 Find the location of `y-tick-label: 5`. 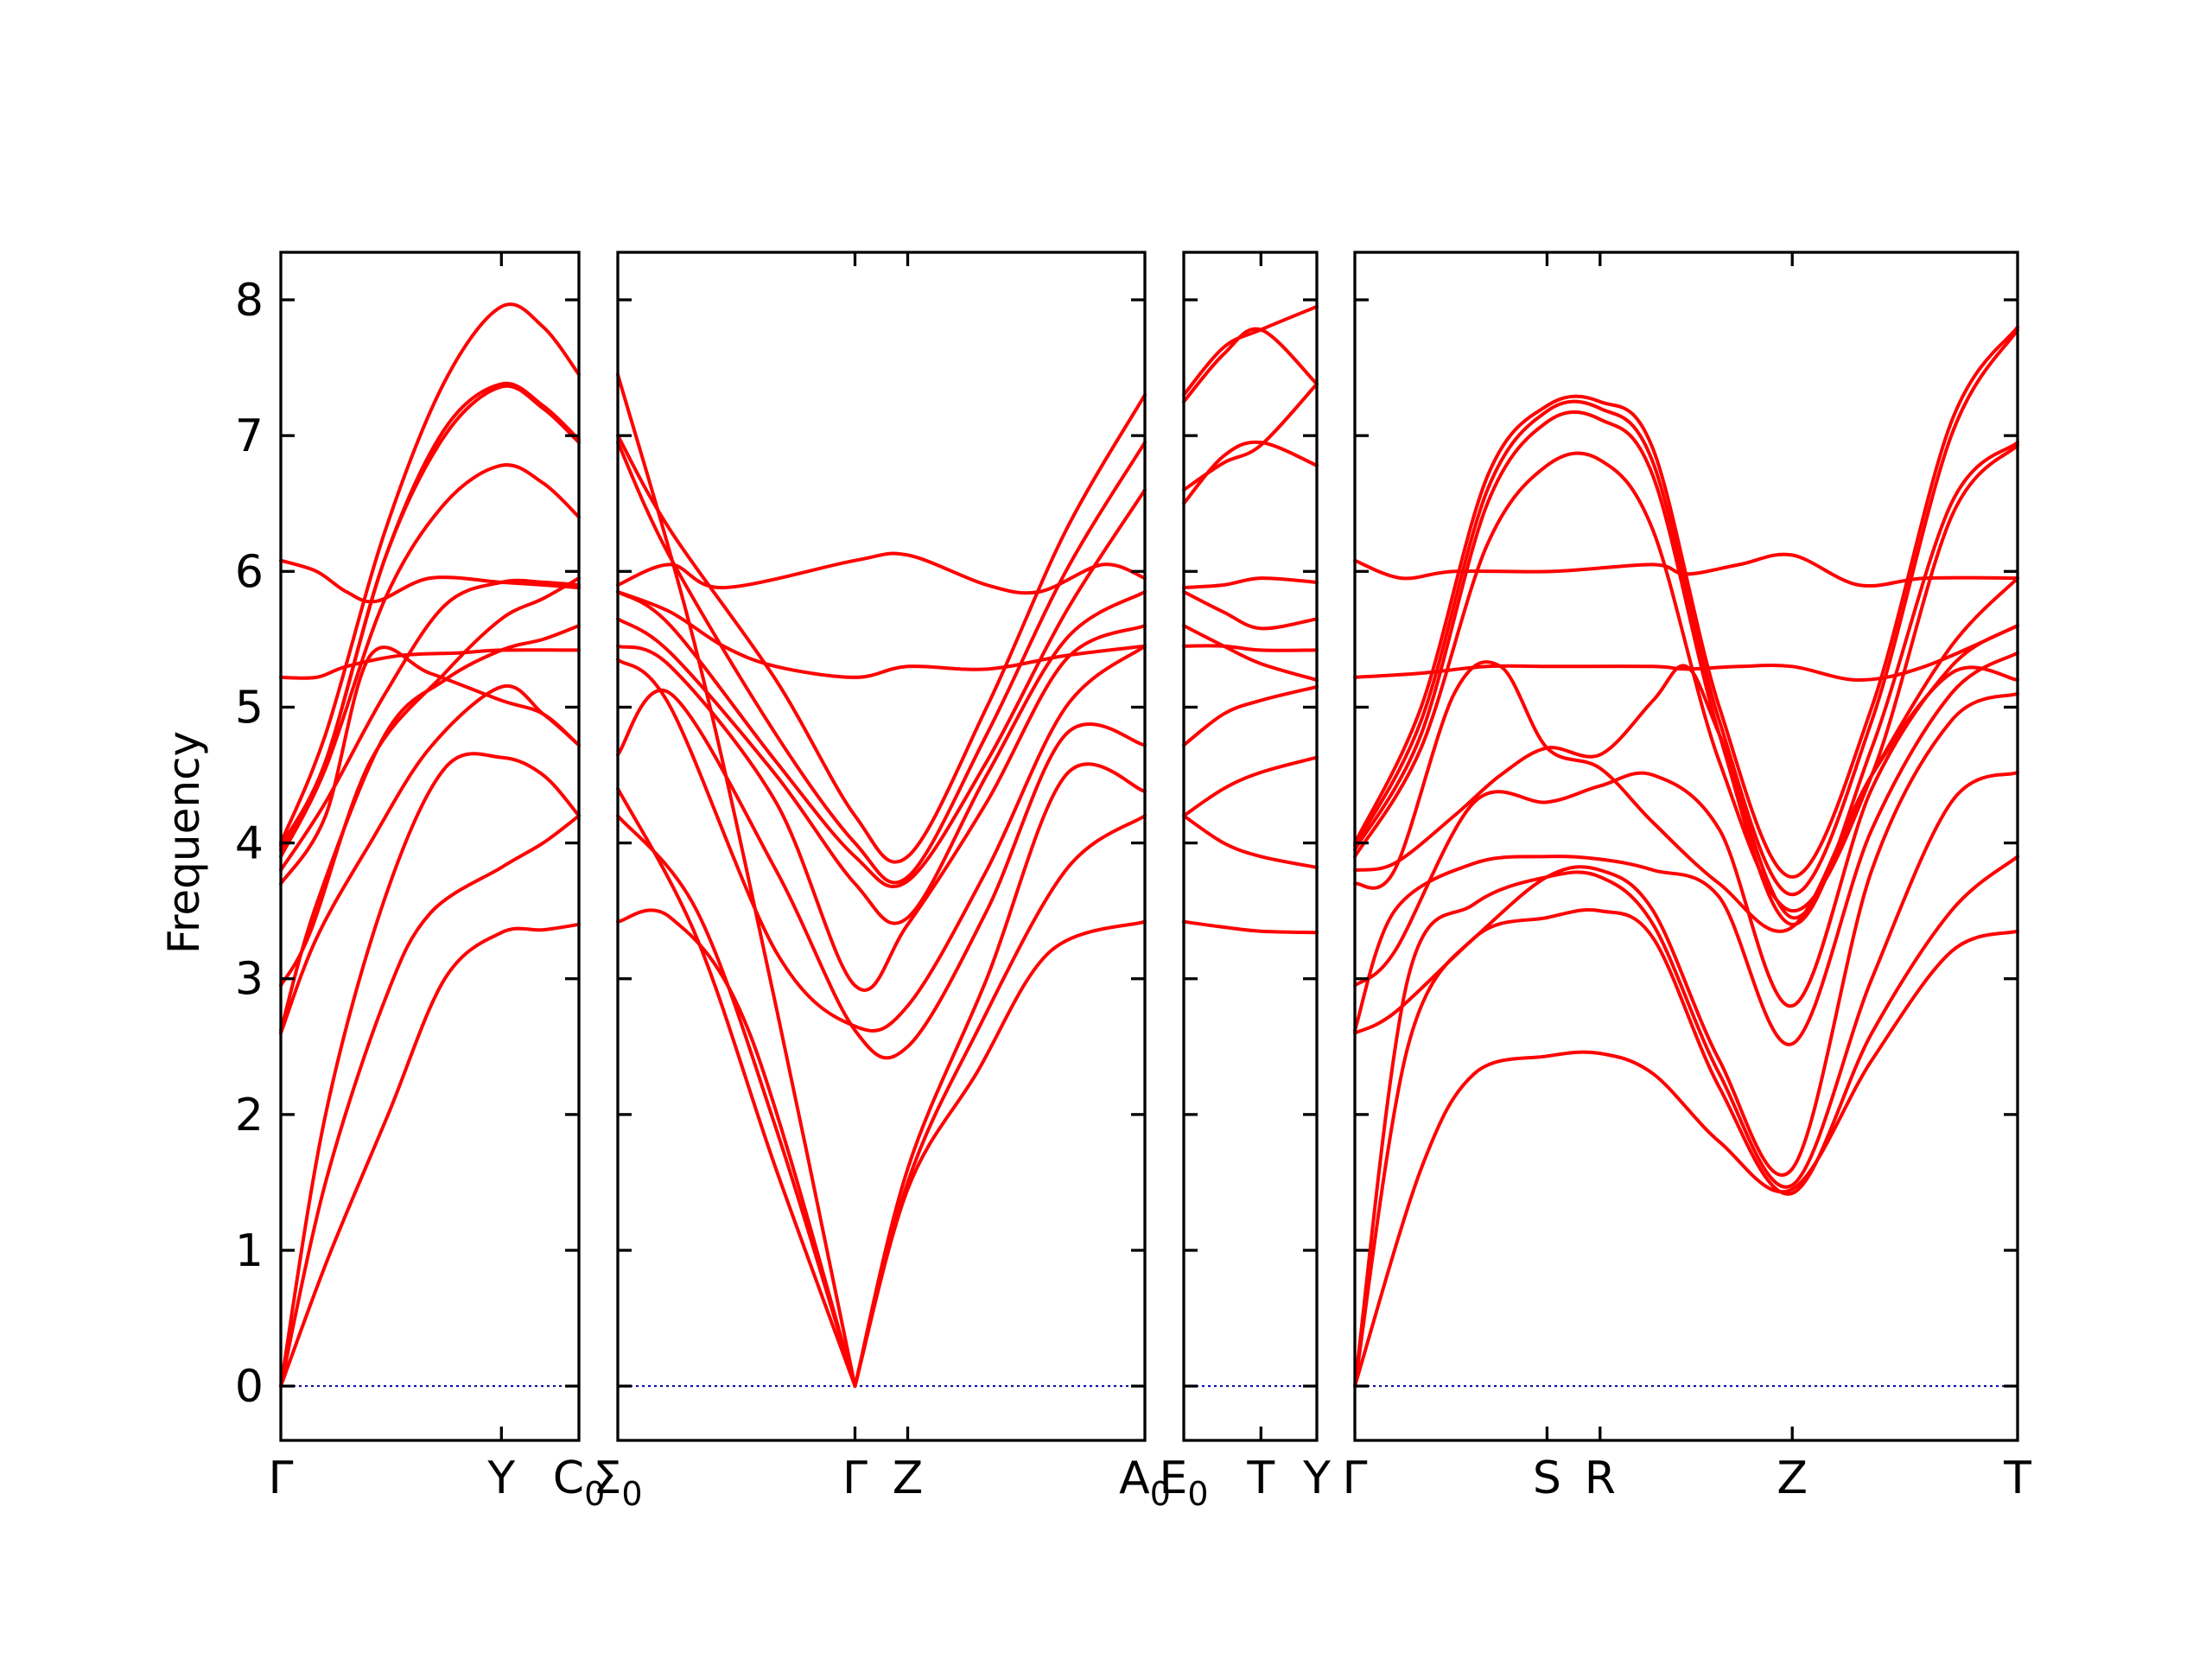

y-tick-label: 5 is located at coordinates (249, 708).